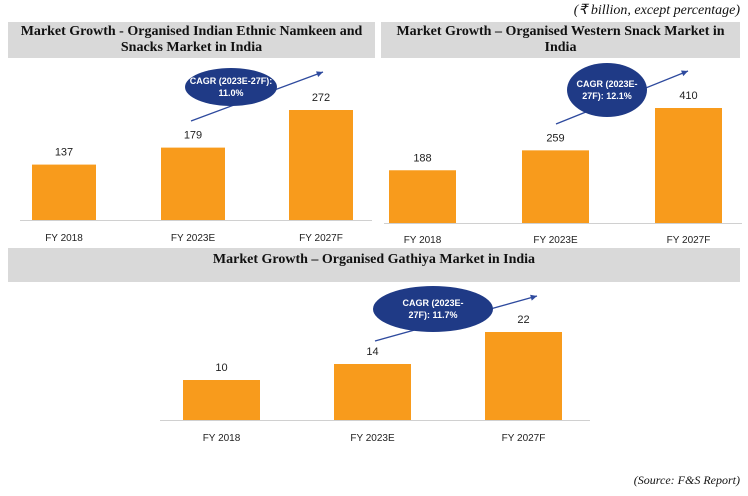  What do you see at coordinates (64, 153) in the screenshot?
I see `data-label: 137` at bounding box center [64, 153].